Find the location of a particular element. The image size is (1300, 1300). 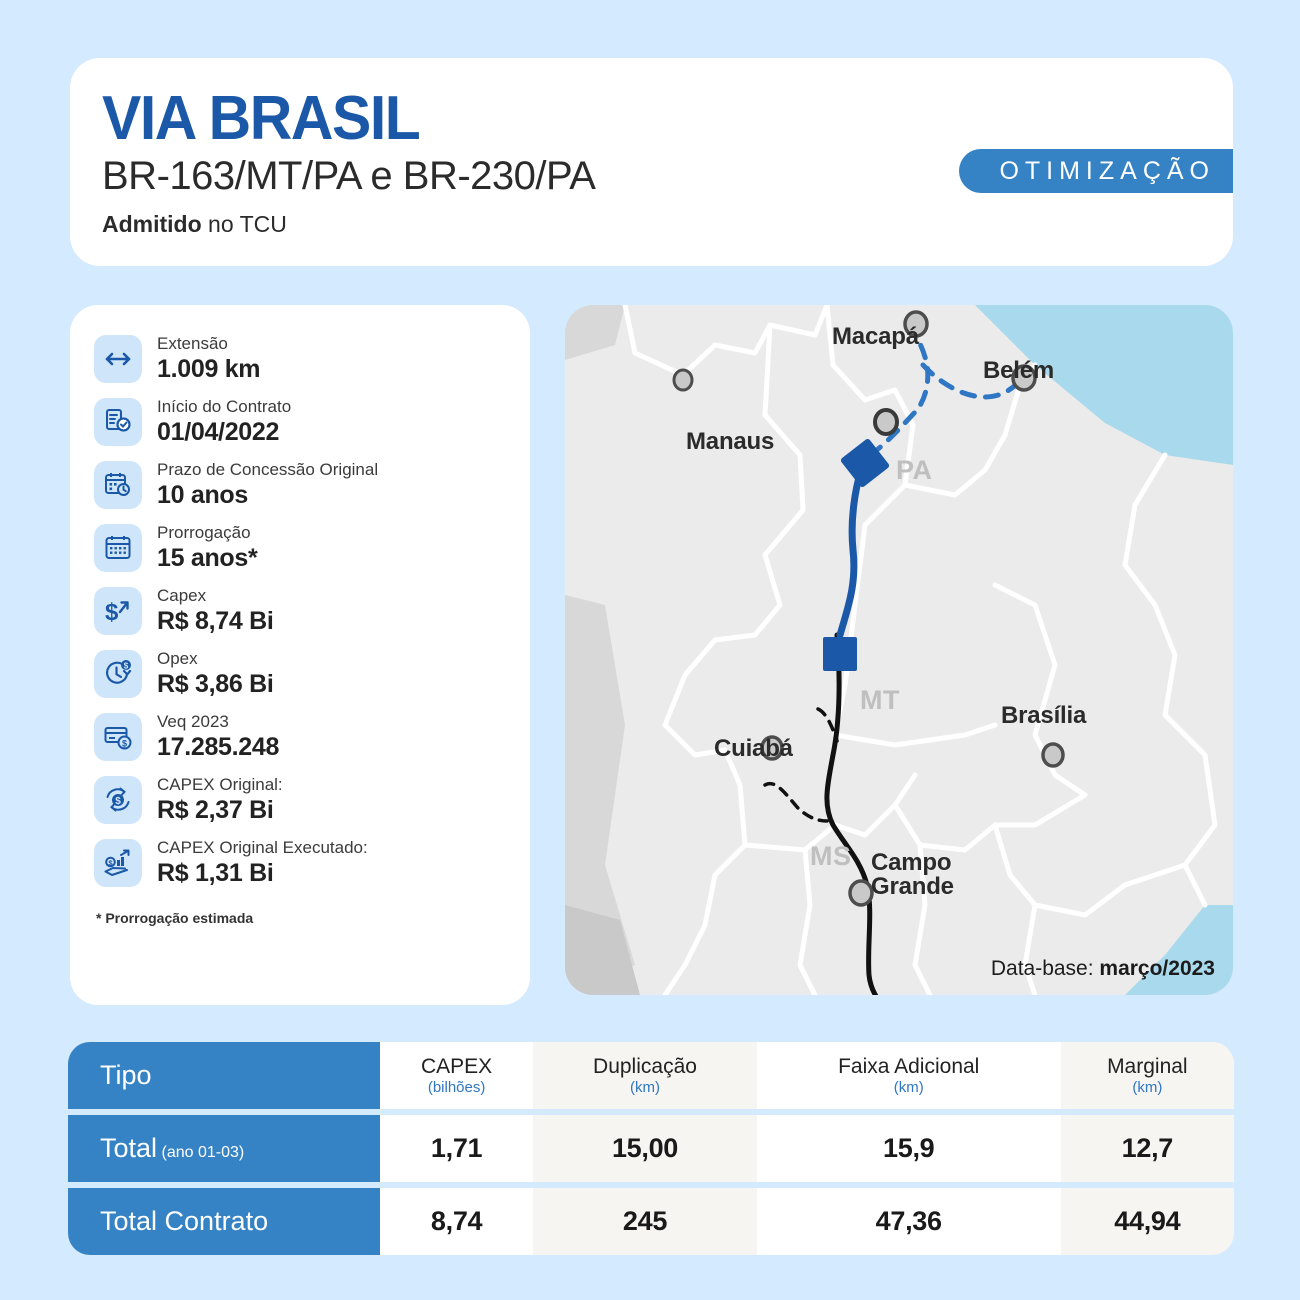

table-row: Total Contrato 8,74 245 47,36 44,94 is located at coordinates (651, 1221).